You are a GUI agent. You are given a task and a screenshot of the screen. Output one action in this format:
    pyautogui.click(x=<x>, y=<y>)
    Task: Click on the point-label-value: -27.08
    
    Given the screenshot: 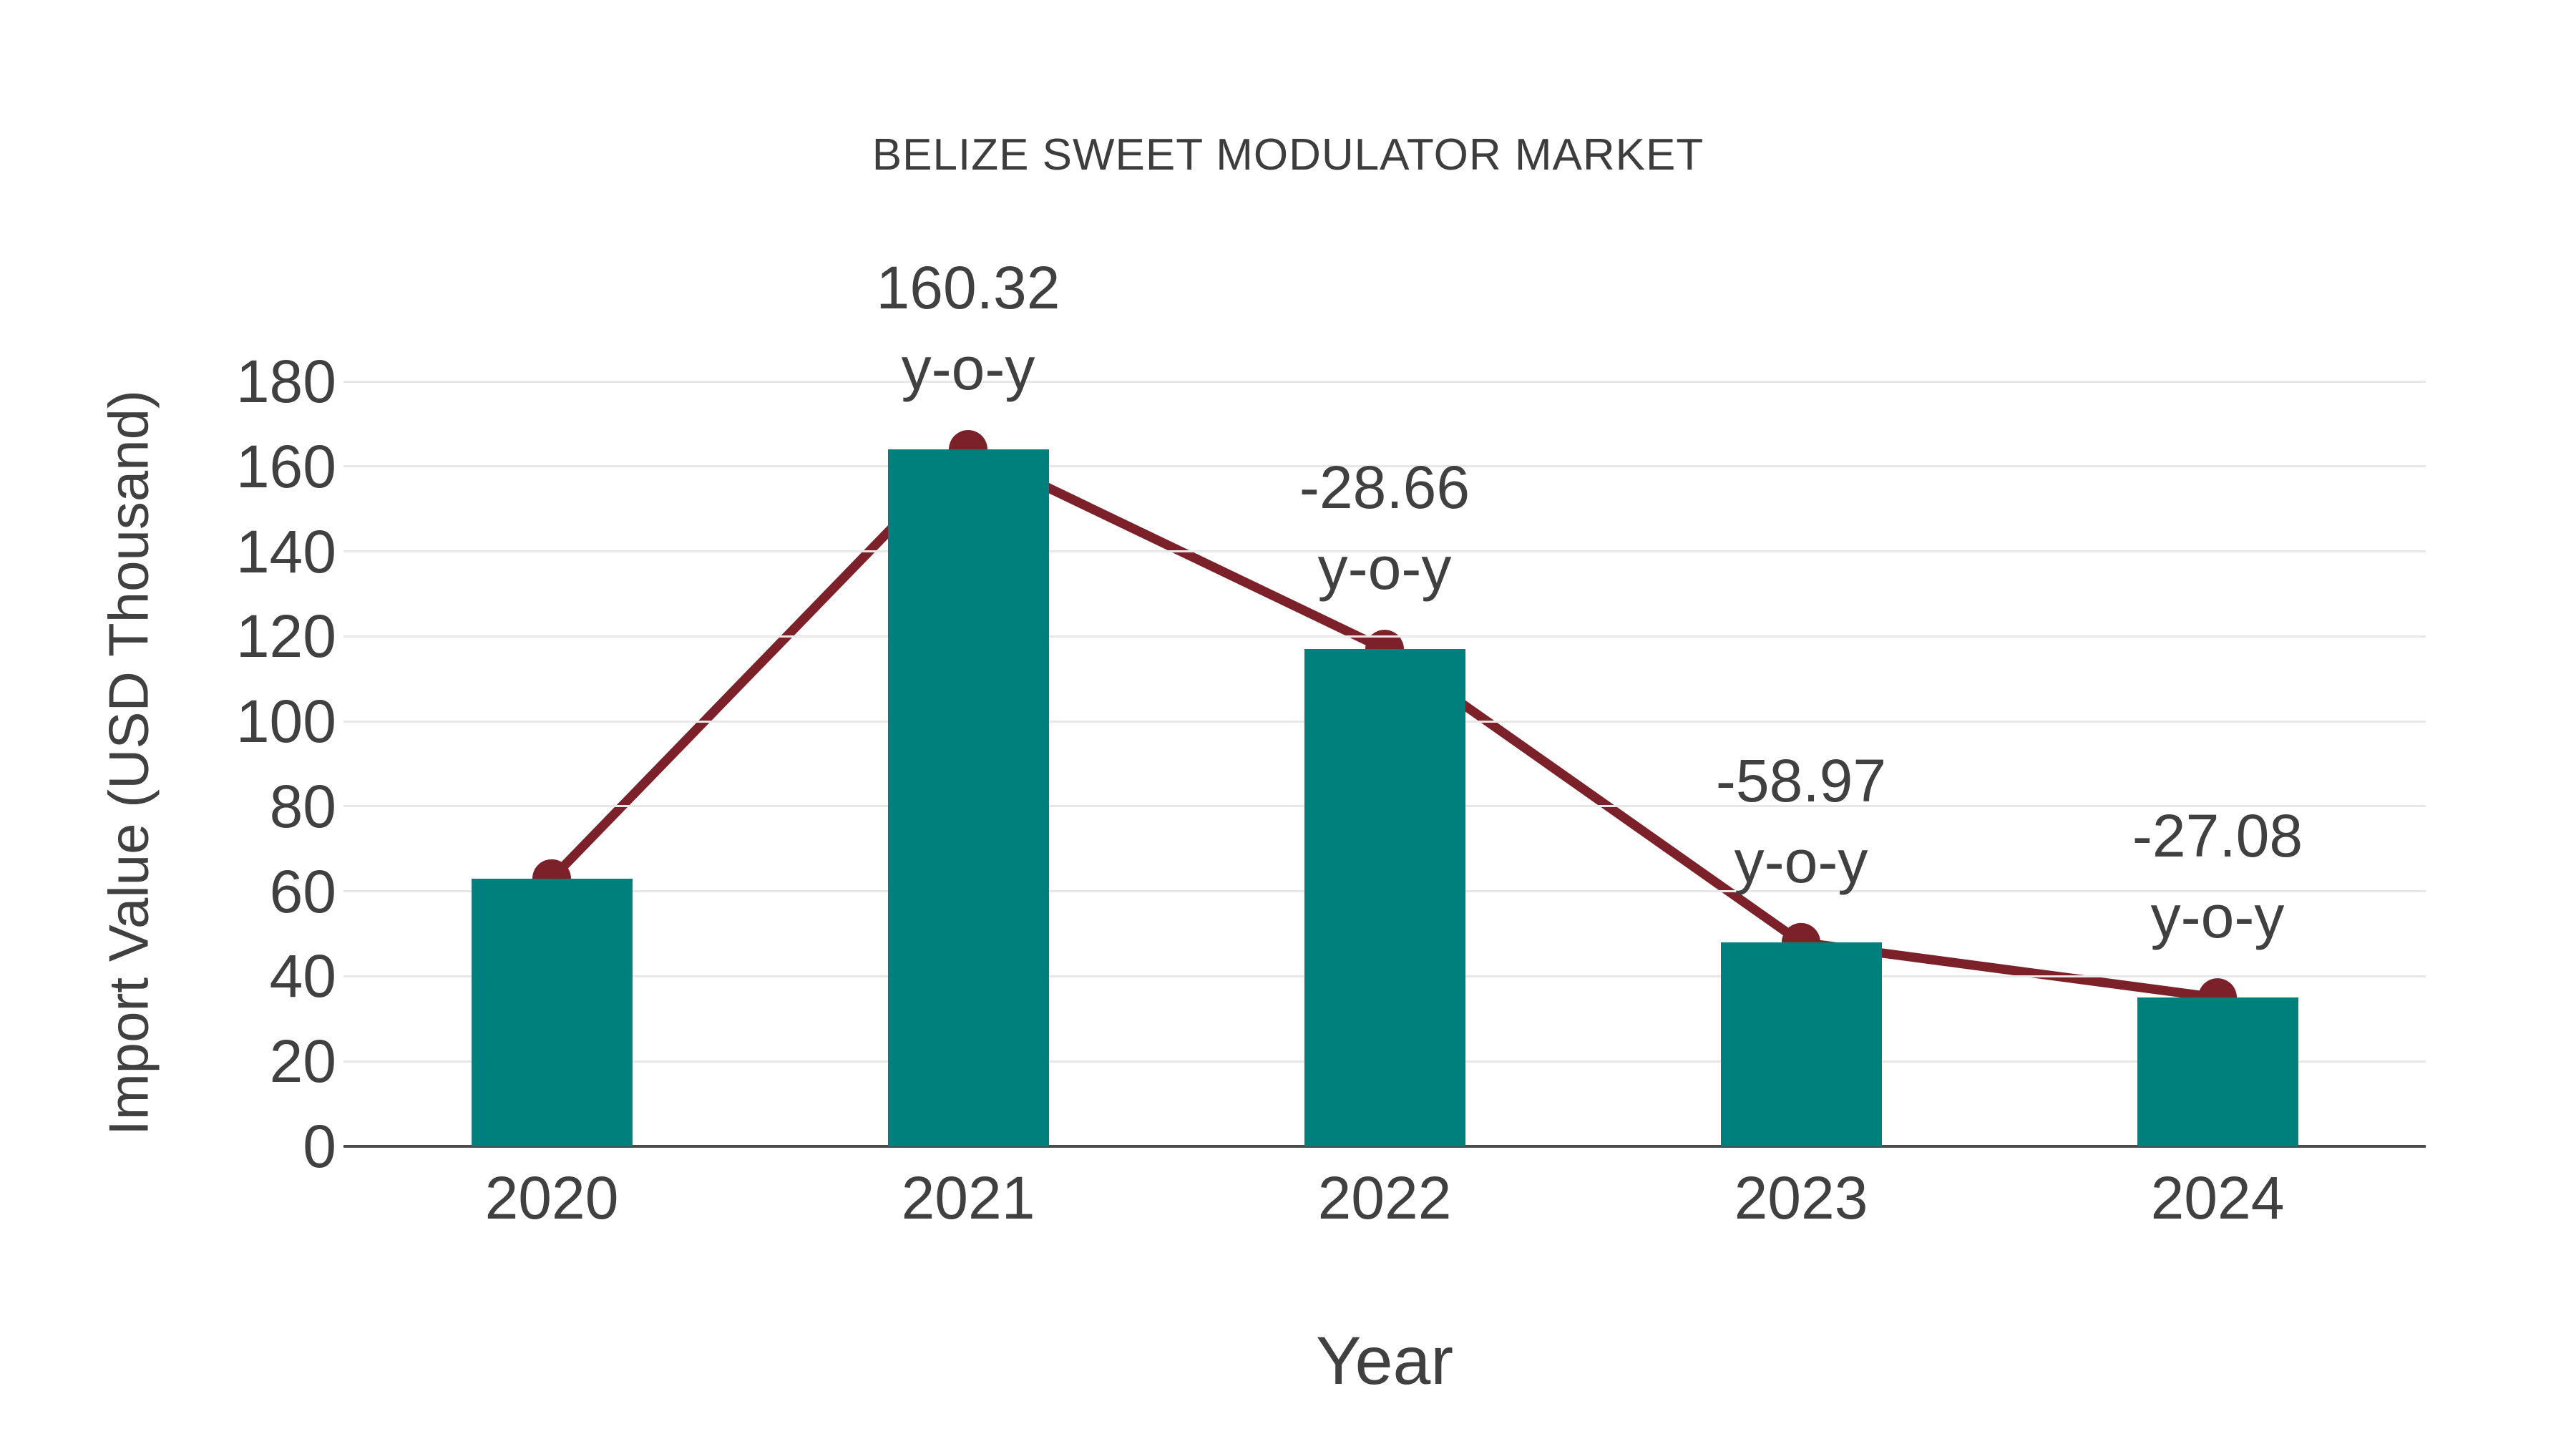 What is the action you would take?
    pyautogui.click(x=2217, y=836)
    